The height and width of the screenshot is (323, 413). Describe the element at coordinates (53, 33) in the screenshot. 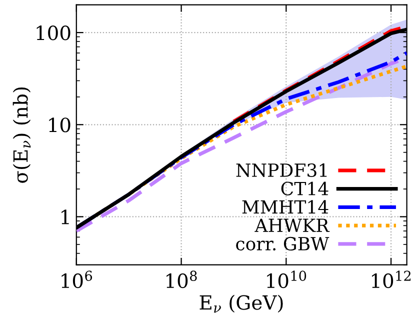

I see `y-tick-label: 100` at that location.